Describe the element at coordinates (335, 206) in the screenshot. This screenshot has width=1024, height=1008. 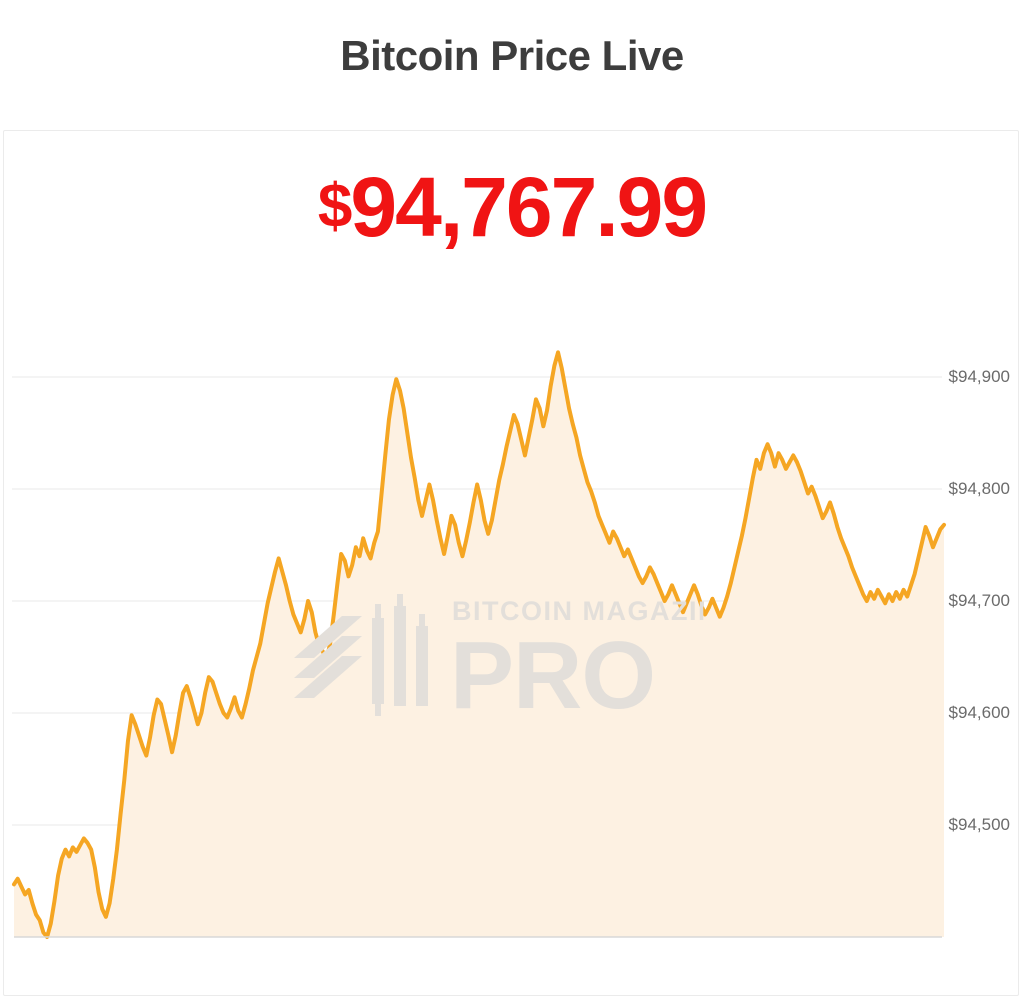
I see `price-currency-symbol: $` at that location.